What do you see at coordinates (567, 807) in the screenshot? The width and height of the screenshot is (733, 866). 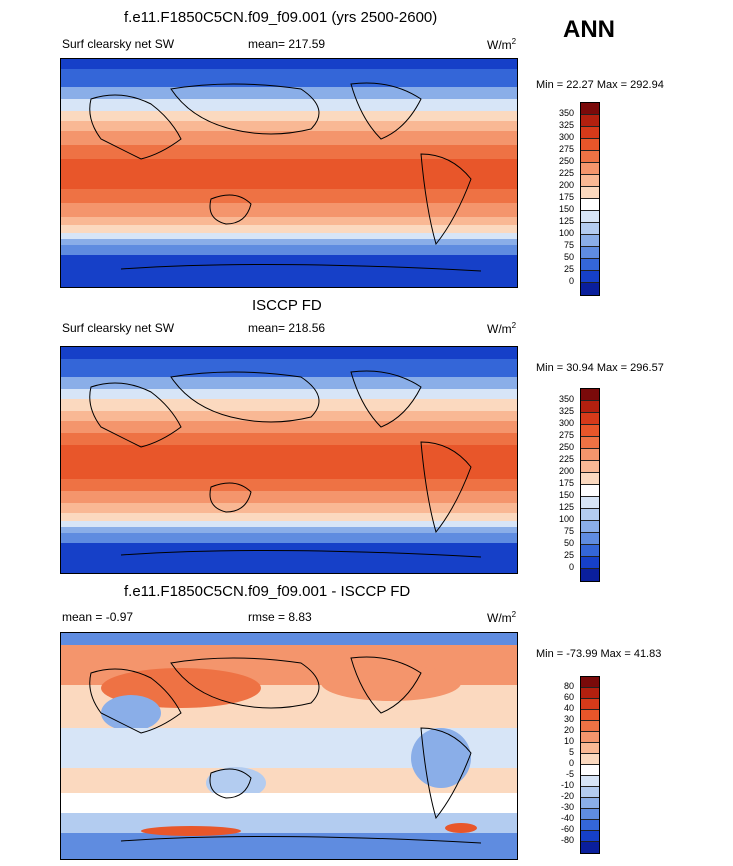 I see `tick-label: -30` at bounding box center [567, 807].